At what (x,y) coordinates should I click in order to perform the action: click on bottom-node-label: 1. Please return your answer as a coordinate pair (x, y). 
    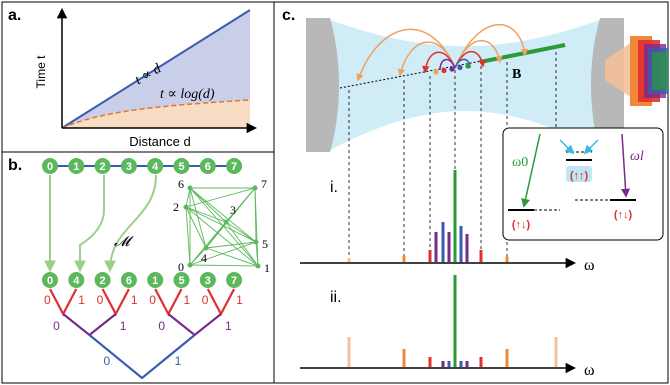
    Looking at the image, I should click on (155, 281).